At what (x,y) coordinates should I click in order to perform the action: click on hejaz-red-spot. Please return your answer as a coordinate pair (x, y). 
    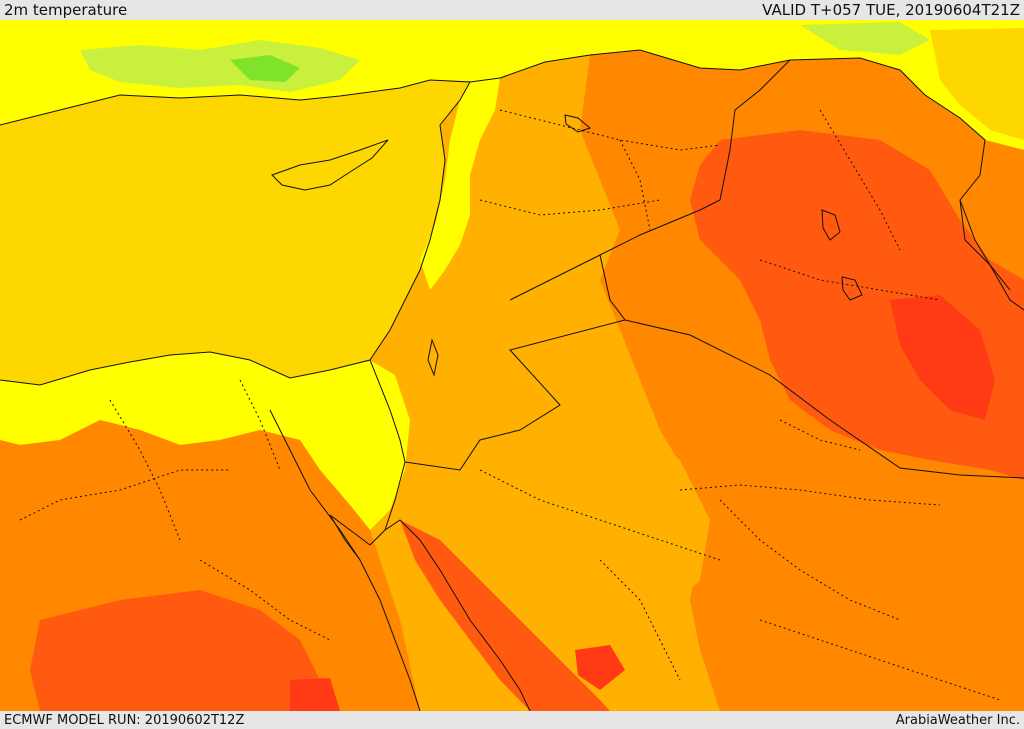
    Looking at the image, I should click on (600, 667).